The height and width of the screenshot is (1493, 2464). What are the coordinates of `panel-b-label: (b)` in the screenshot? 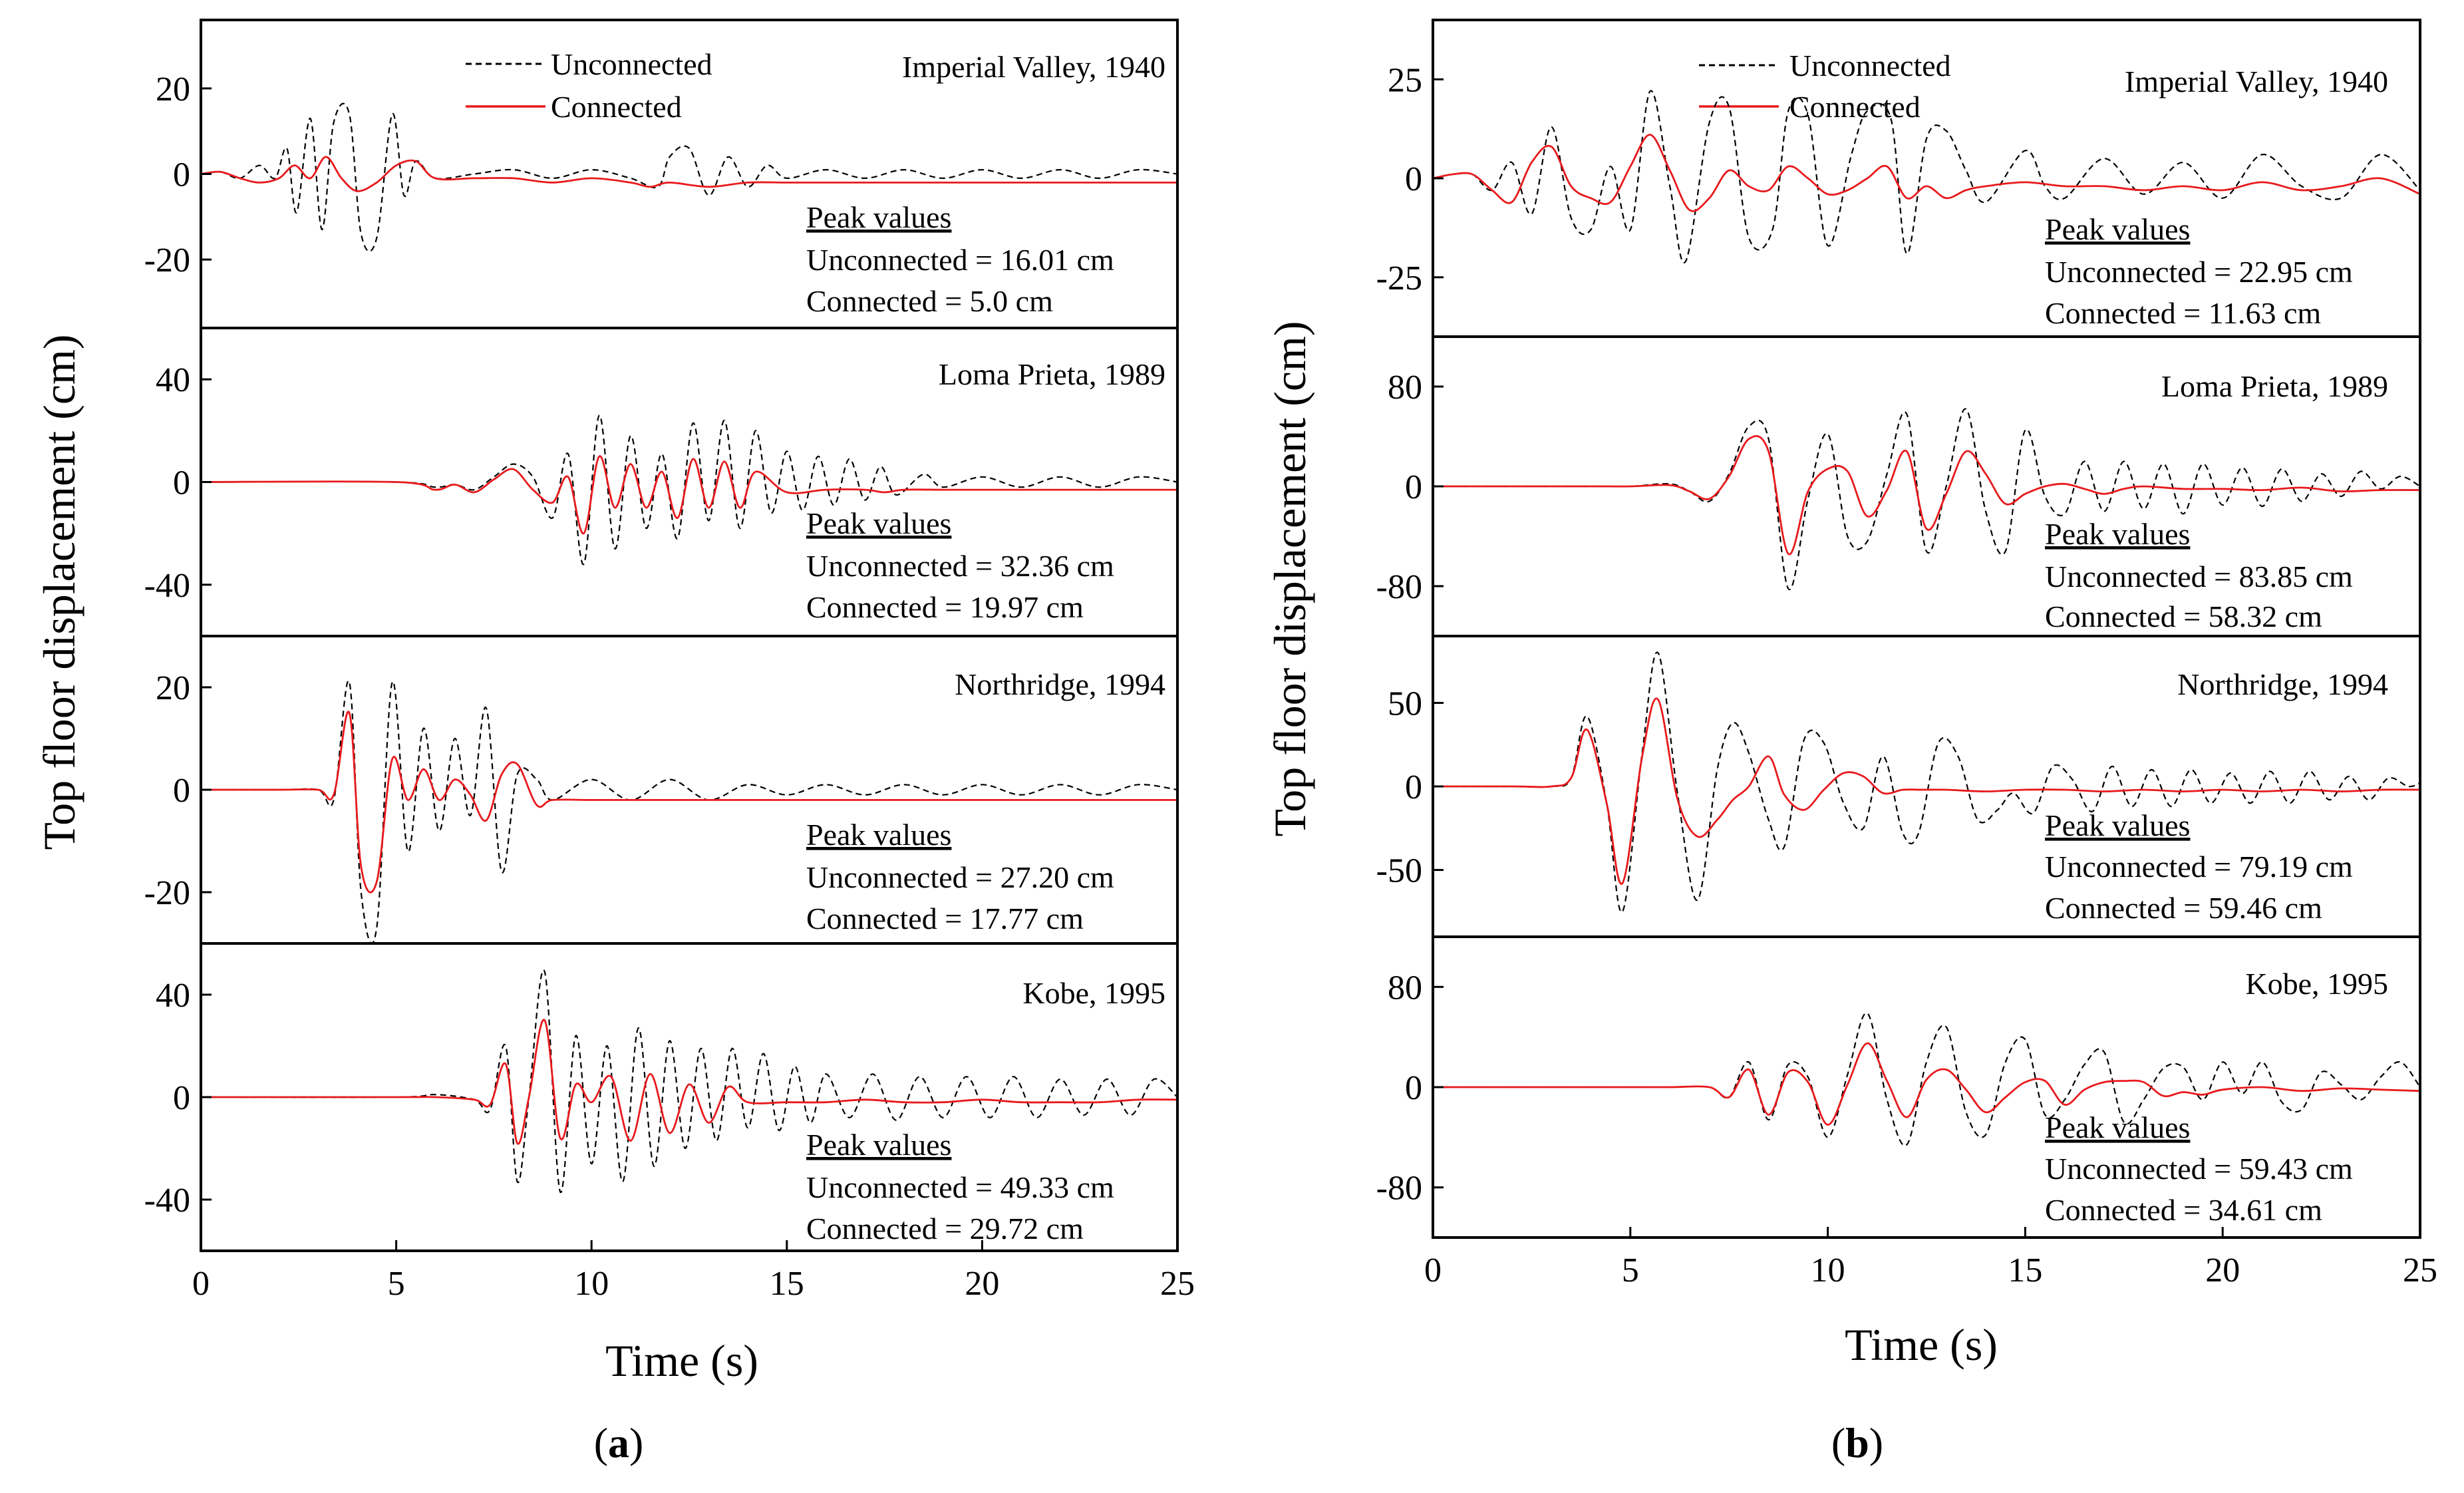 It's located at (1857, 1442).